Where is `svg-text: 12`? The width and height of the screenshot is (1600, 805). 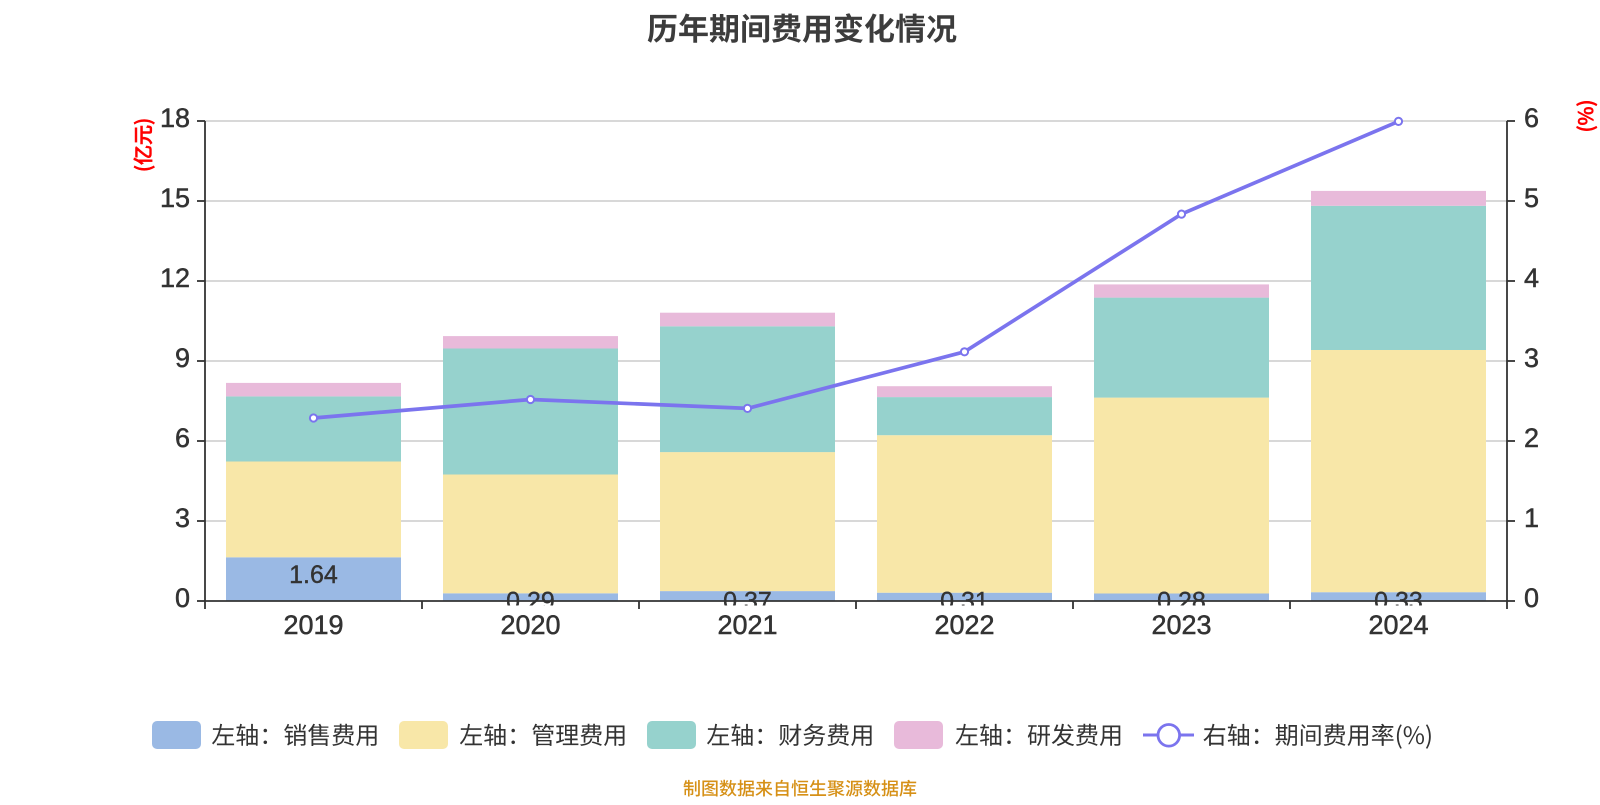 svg-text: 12 is located at coordinates (175, 278).